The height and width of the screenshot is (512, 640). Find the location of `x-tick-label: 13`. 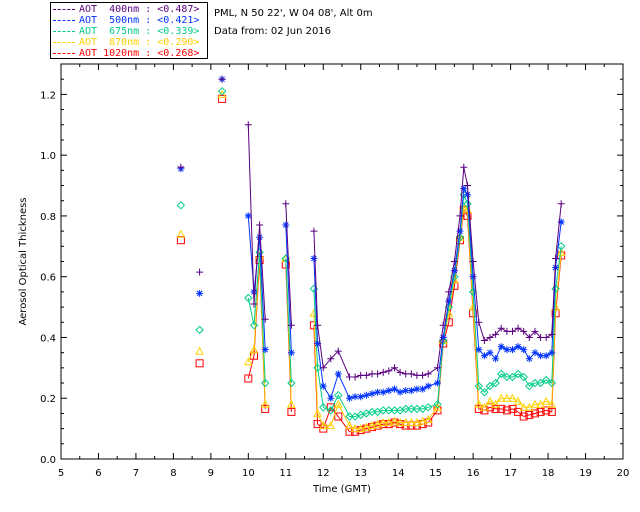

x-tick-label: 13 is located at coordinates (360, 473).